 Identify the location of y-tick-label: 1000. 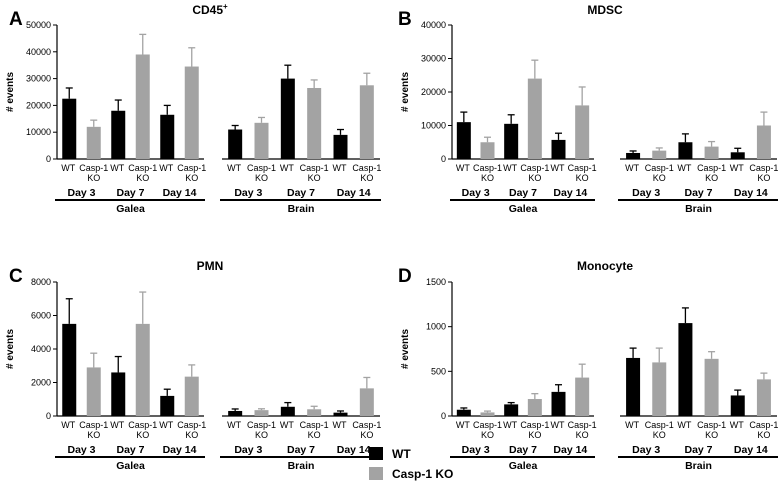
(436, 327).